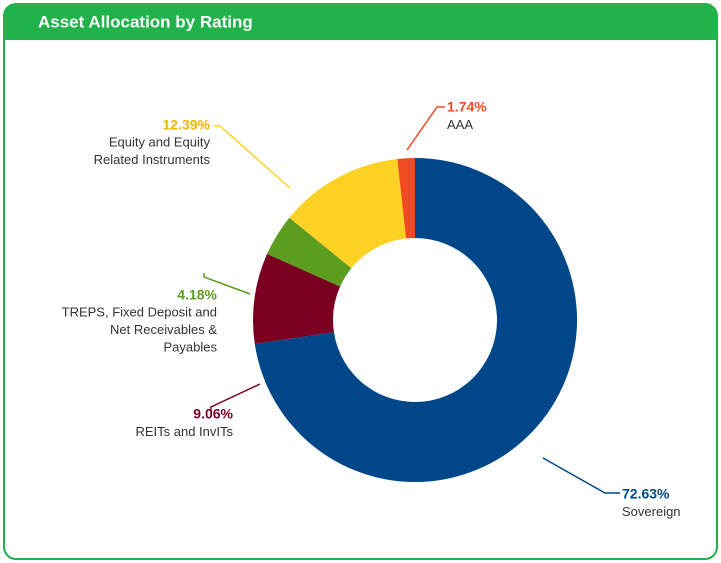 The width and height of the screenshot is (721, 563). What do you see at coordinates (184, 431) in the screenshot?
I see `category-label: REITs and InvITs` at bounding box center [184, 431].